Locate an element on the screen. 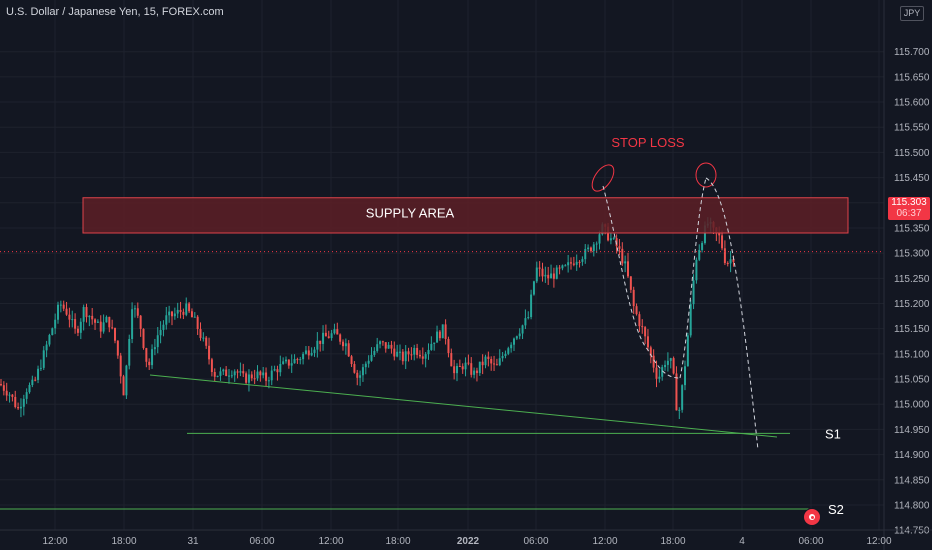 Image resolution: width=932 pixels, height=550 pixels. time-tick-label: 12:00 is located at coordinates (54, 541).